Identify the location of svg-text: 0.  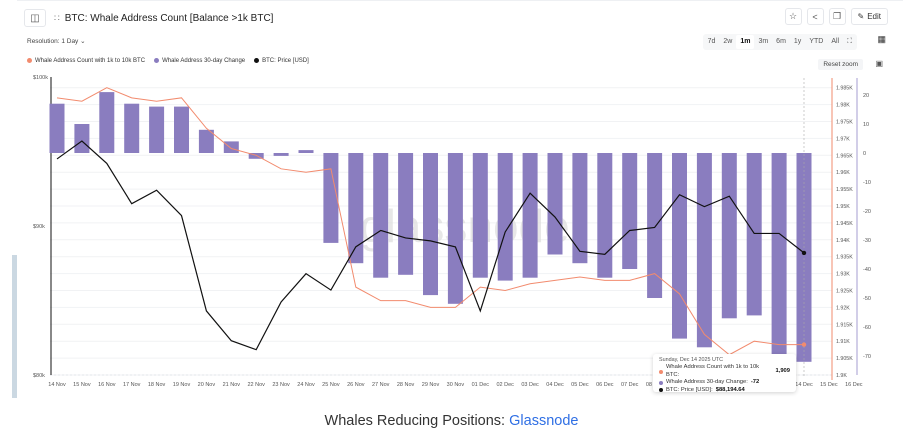
(864, 154).